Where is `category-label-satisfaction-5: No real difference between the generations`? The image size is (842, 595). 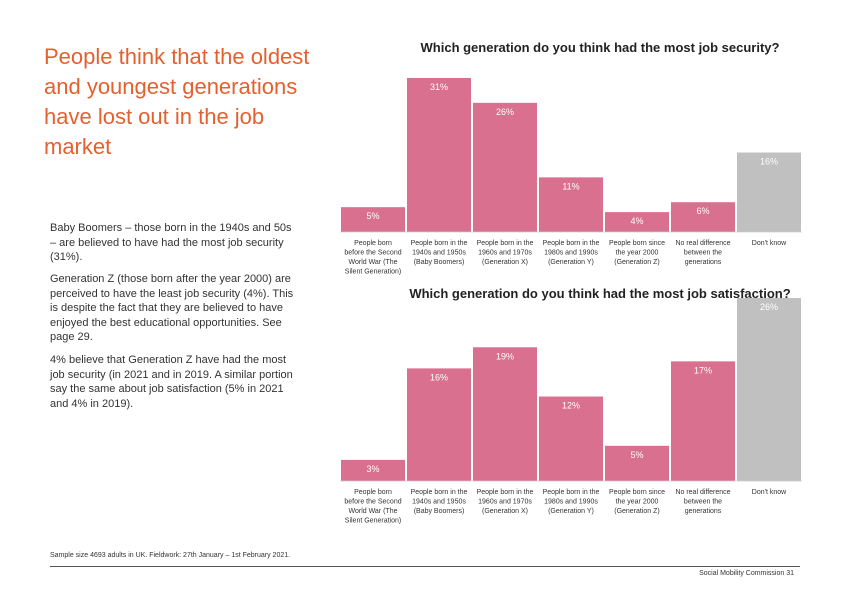 category-label-satisfaction-5: No real difference between the generations is located at coordinates (702, 502).